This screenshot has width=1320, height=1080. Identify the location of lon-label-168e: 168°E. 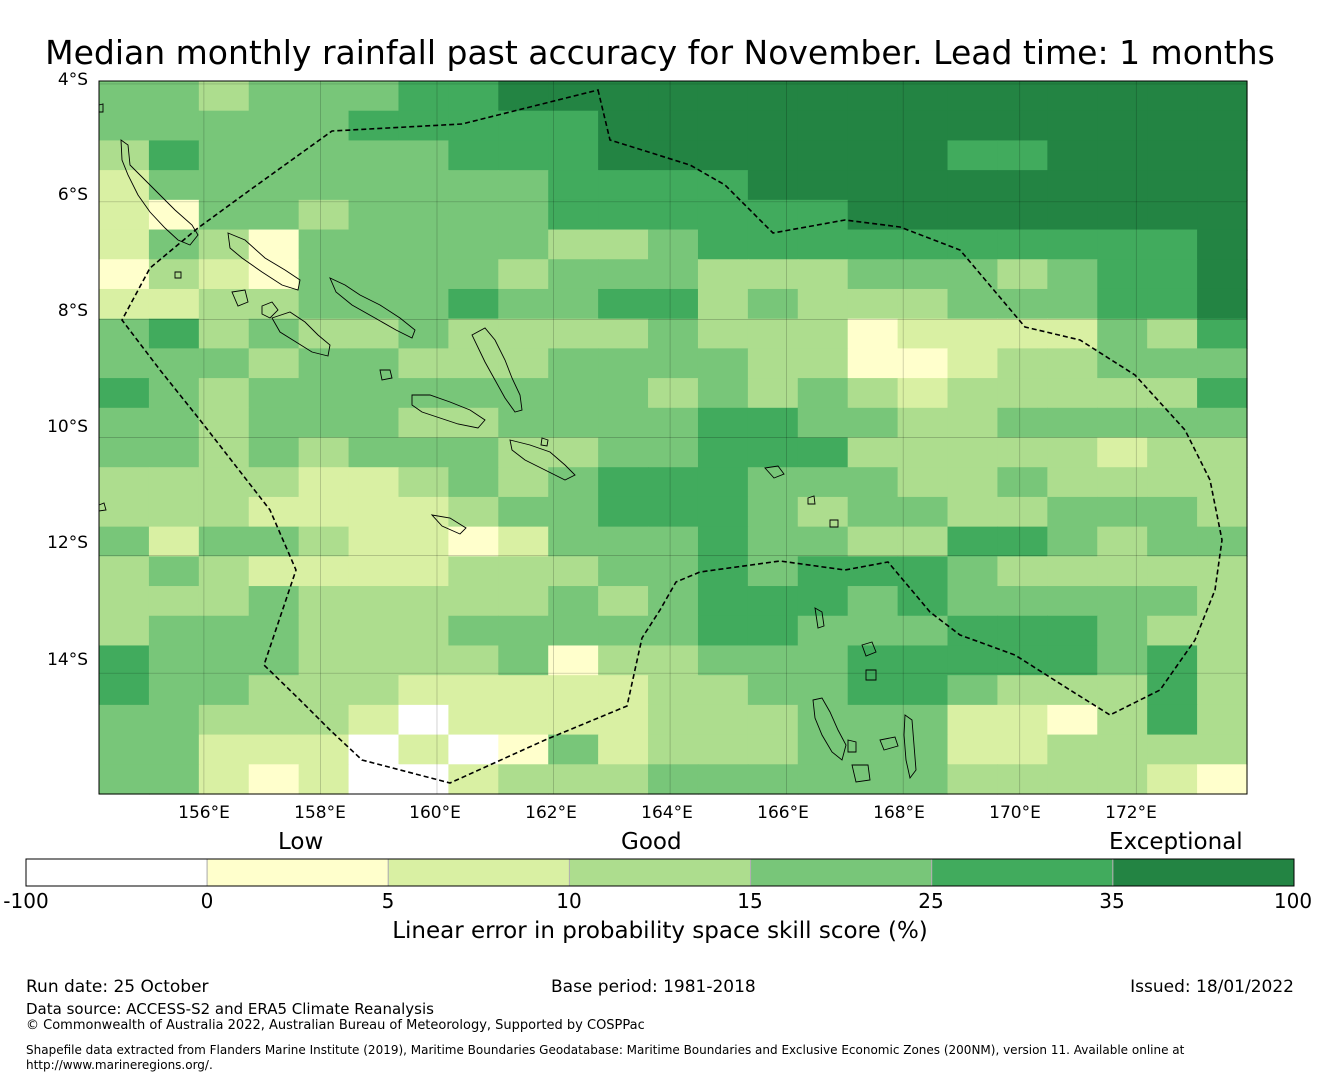
(899, 813).